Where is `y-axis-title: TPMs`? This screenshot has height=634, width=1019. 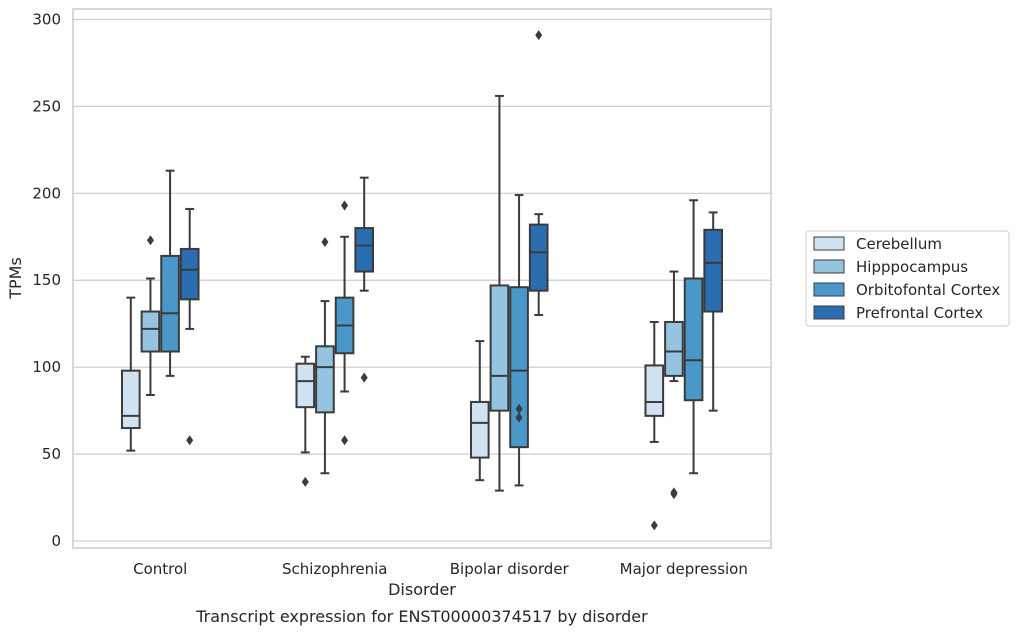 y-axis-title: TPMs is located at coordinates (15, 278).